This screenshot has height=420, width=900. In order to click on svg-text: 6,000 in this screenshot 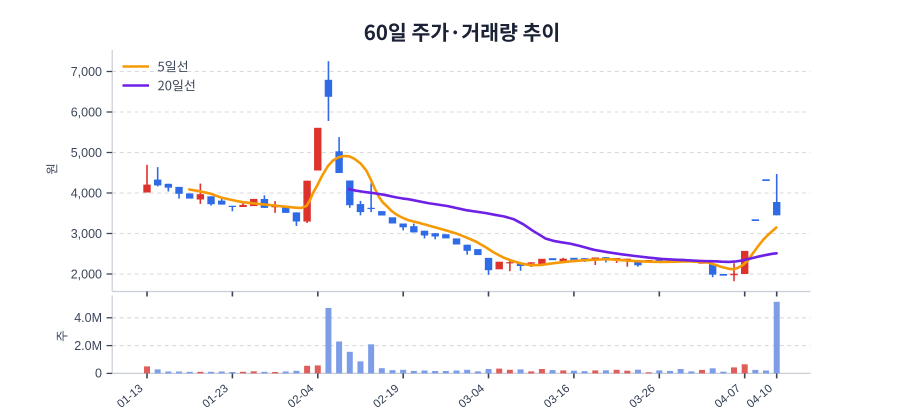, I will do `click(86, 112)`.